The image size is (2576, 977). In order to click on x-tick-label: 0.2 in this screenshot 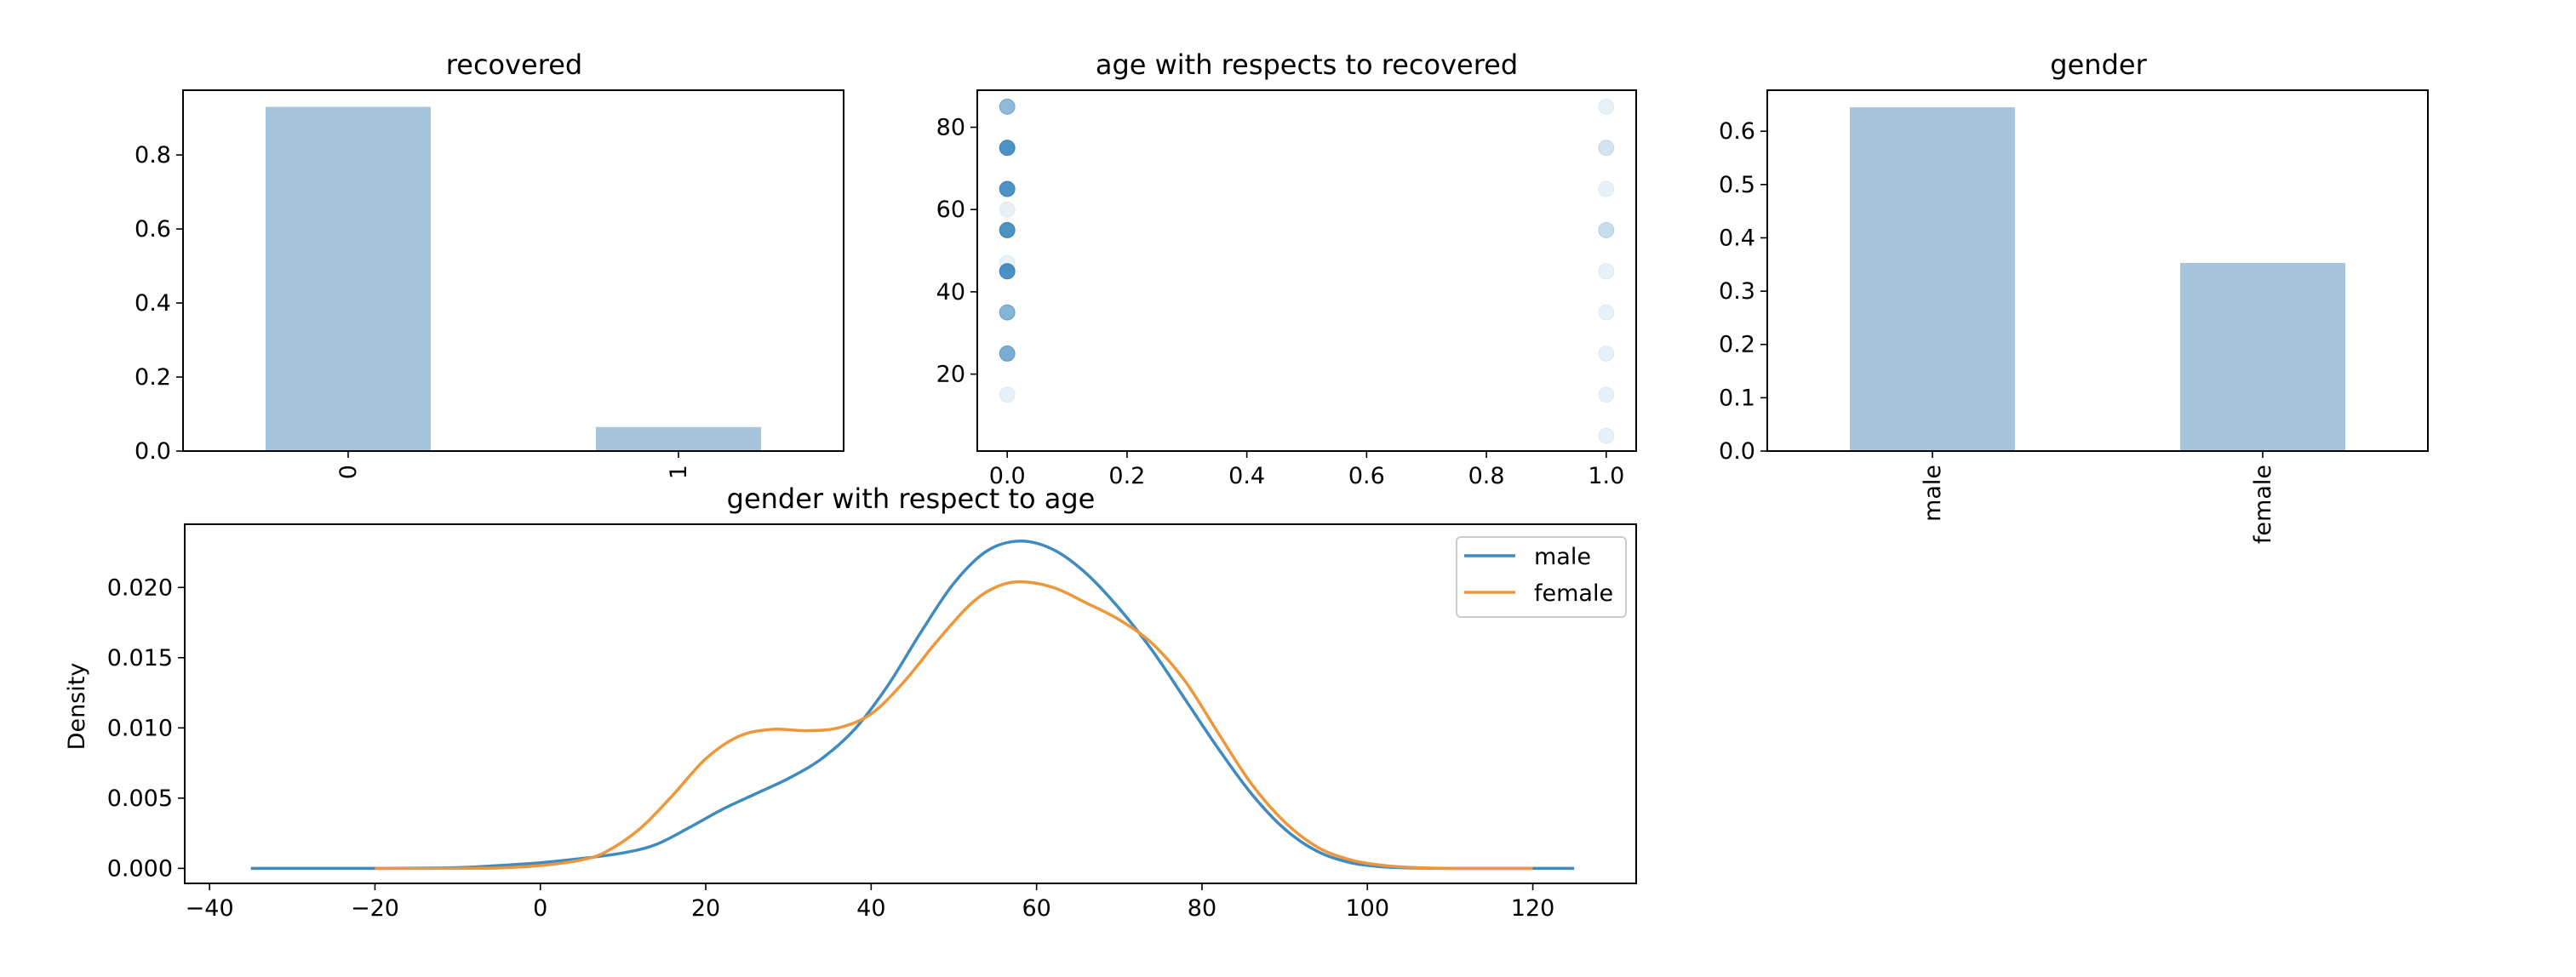, I will do `click(1127, 476)`.